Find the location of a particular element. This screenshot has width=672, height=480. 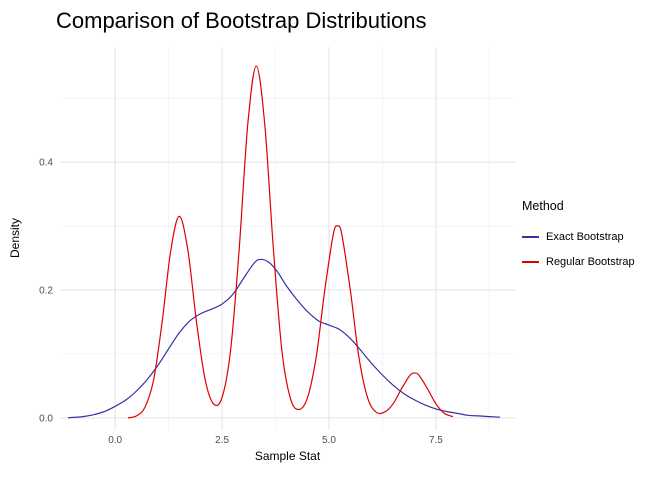

legend: Method Exact Bootstrap Regular Bootstrap is located at coordinates (596, 236).